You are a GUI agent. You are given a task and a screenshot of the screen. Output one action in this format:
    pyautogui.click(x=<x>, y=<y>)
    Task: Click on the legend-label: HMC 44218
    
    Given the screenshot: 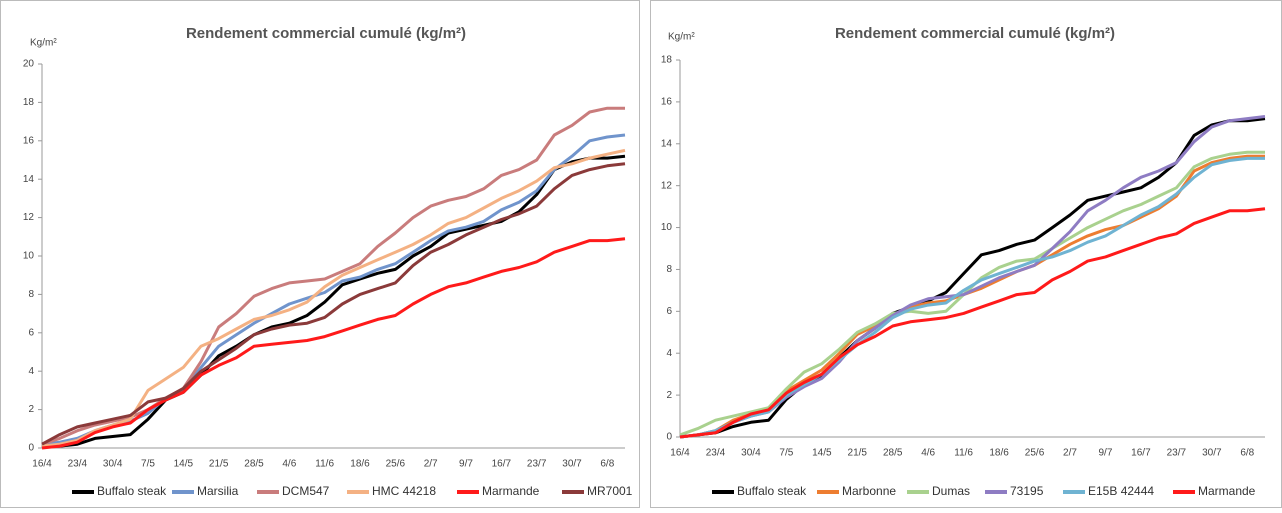 What is the action you would take?
    pyautogui.click(x=404, y=491)
    